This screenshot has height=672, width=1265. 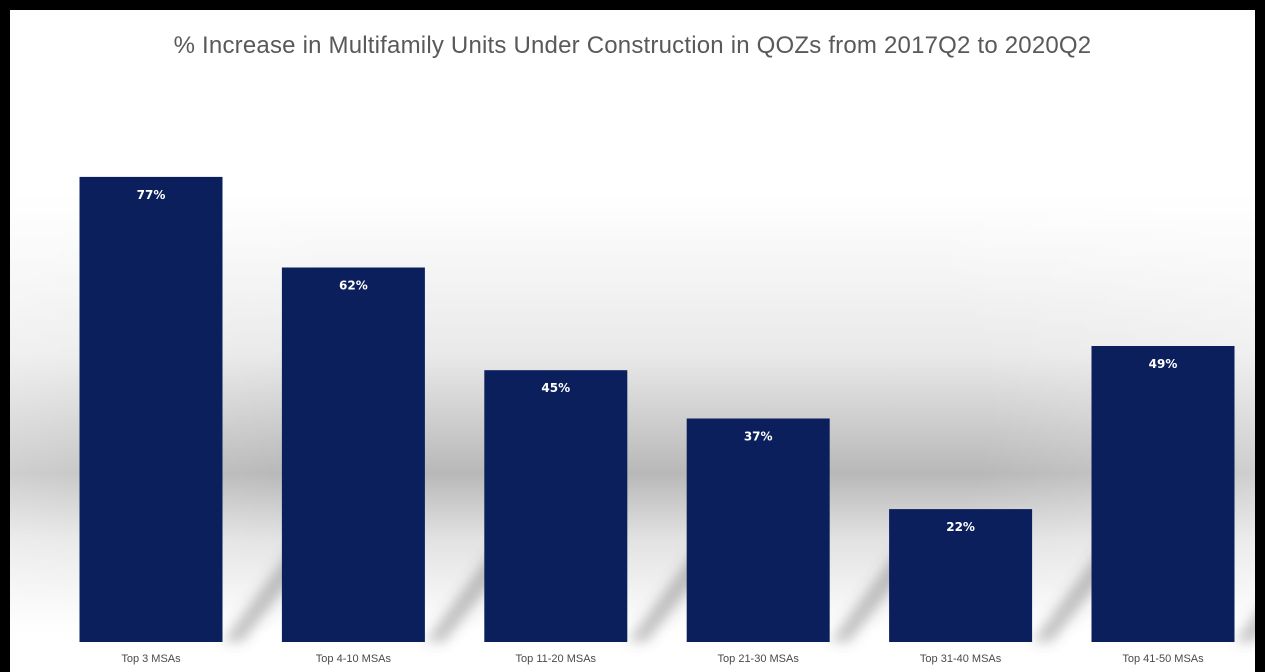 I want to click on data-label-2: 62%, so click(x=353, y=286).